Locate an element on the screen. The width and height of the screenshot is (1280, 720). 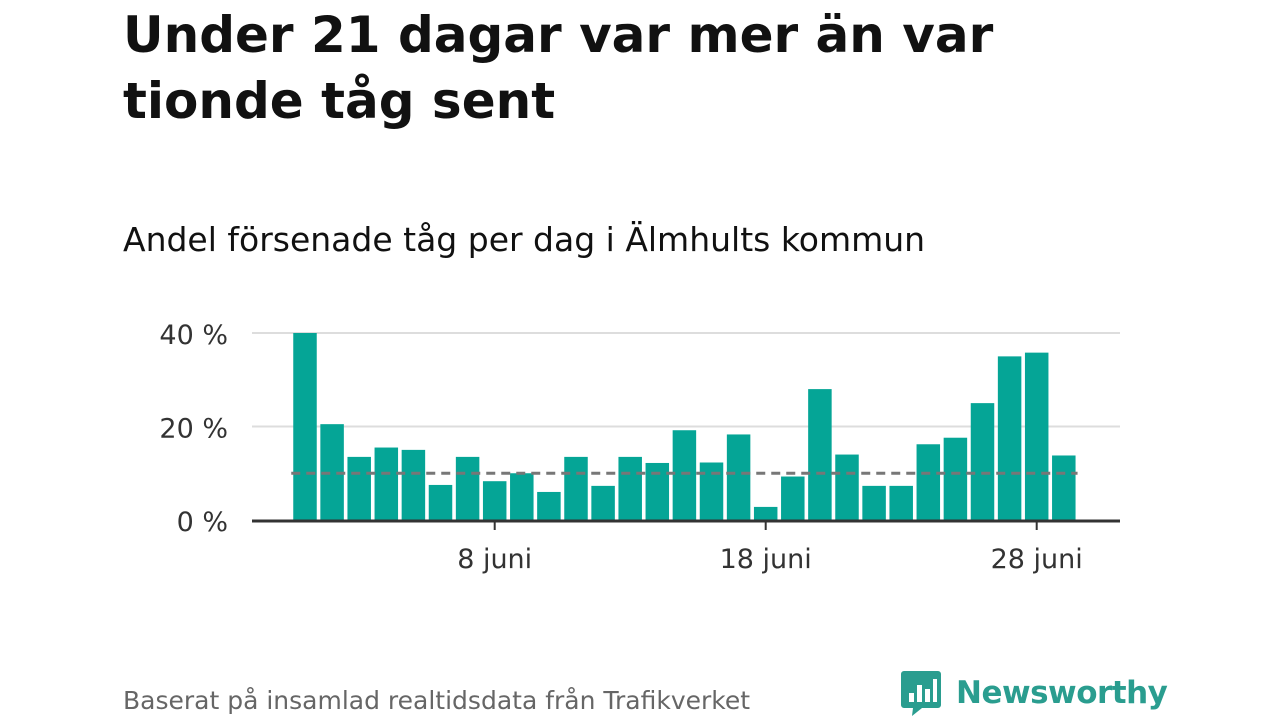
brand-name: Newsworthy is located at coordinates (1062, 693).